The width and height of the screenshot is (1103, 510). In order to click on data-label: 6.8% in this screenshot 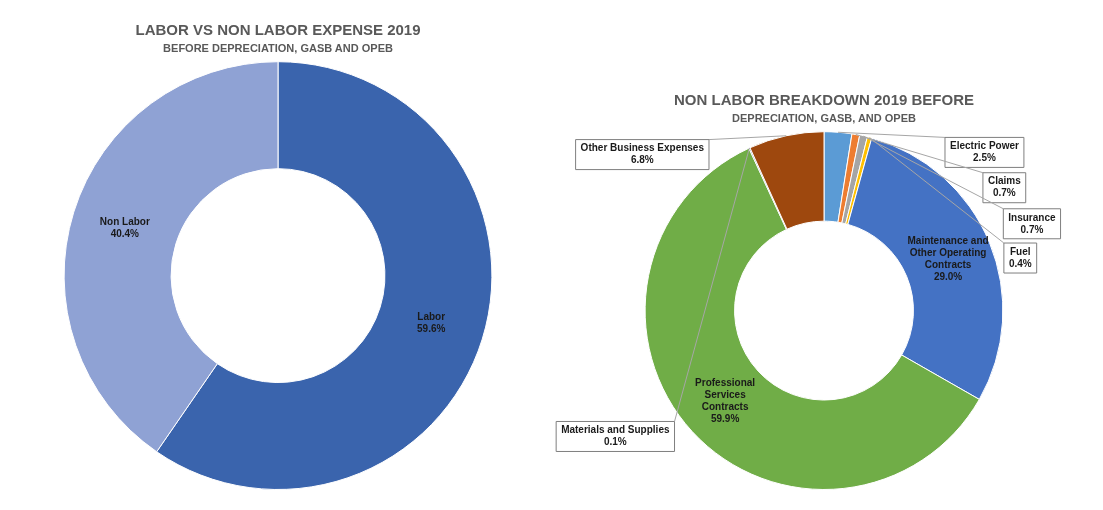, I will do `click(642, 160)`.